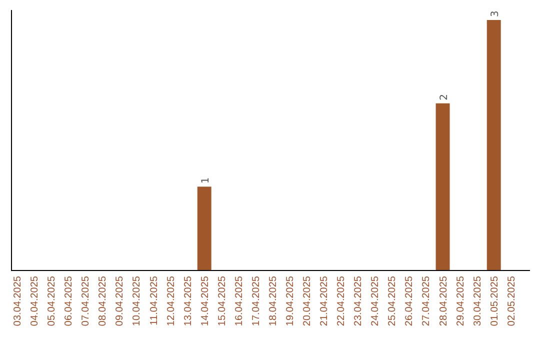 Image resolution: width=540 pixels, height=340 pixels. What do you see at coordinates (376, 301) in the screenshot?
I see `x-tick-label: 24.04.2025` at bounding box center [376, 301].